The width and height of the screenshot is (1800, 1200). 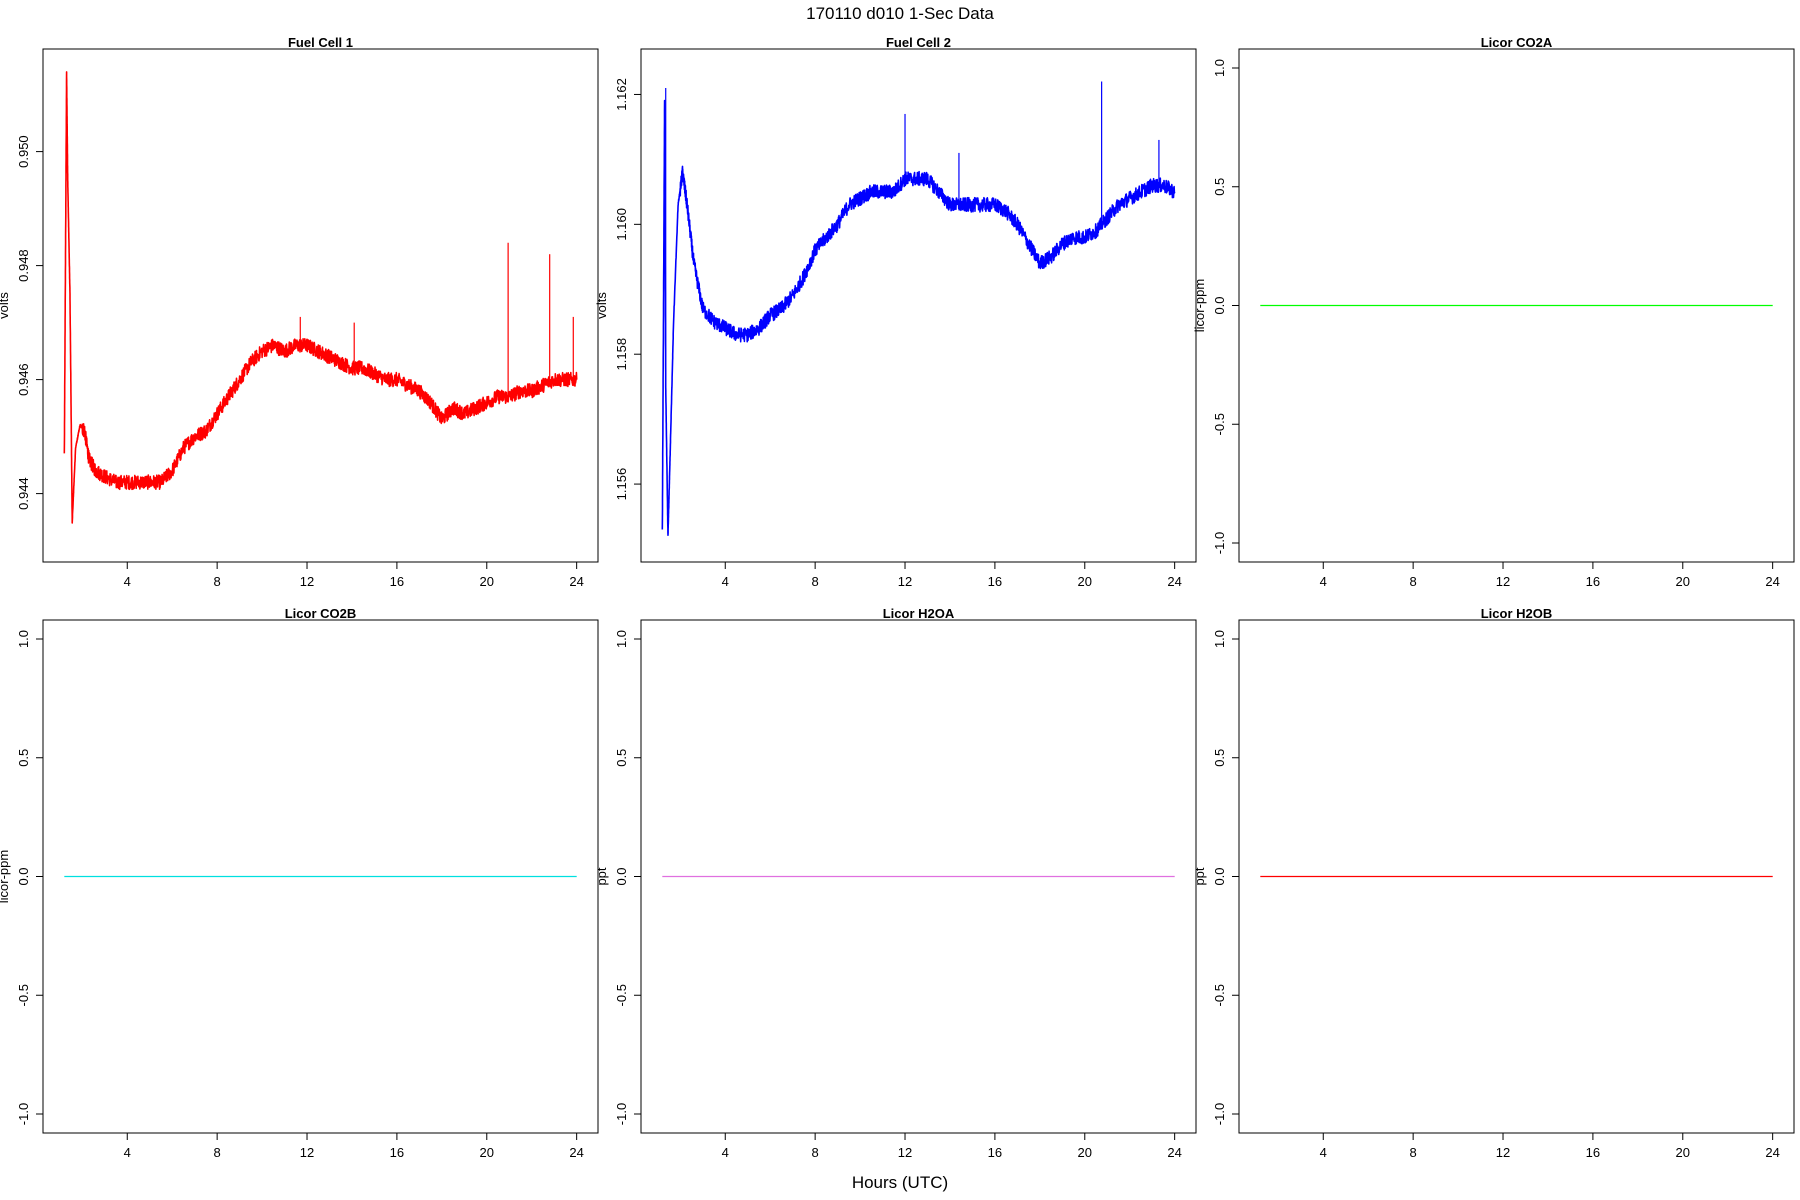 I want to click on y-tick-label: 0.950, so click(x=23, y=151).